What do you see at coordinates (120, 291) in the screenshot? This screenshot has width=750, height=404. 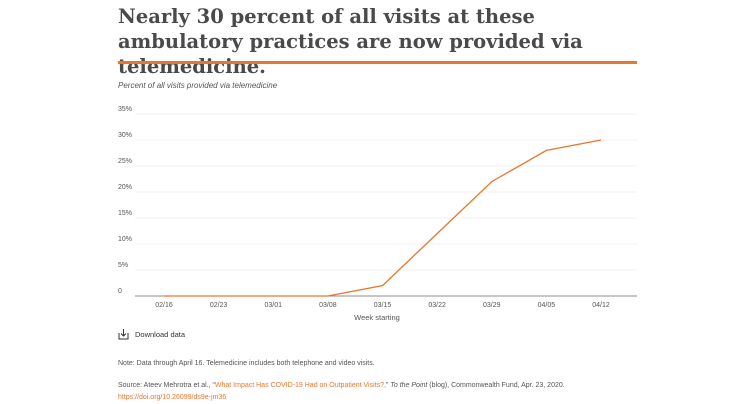 I see `y-tick-label: 0` at bounding box center [120, 291].